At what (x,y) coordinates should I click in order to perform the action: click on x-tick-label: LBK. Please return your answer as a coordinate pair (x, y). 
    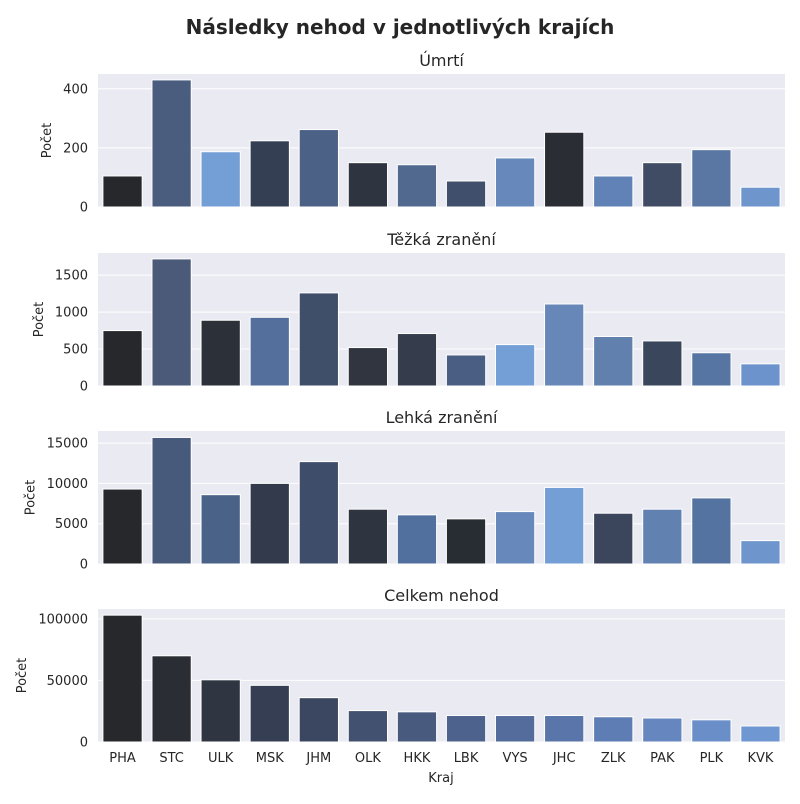
    Looking at the image, I should click on (466, 758).